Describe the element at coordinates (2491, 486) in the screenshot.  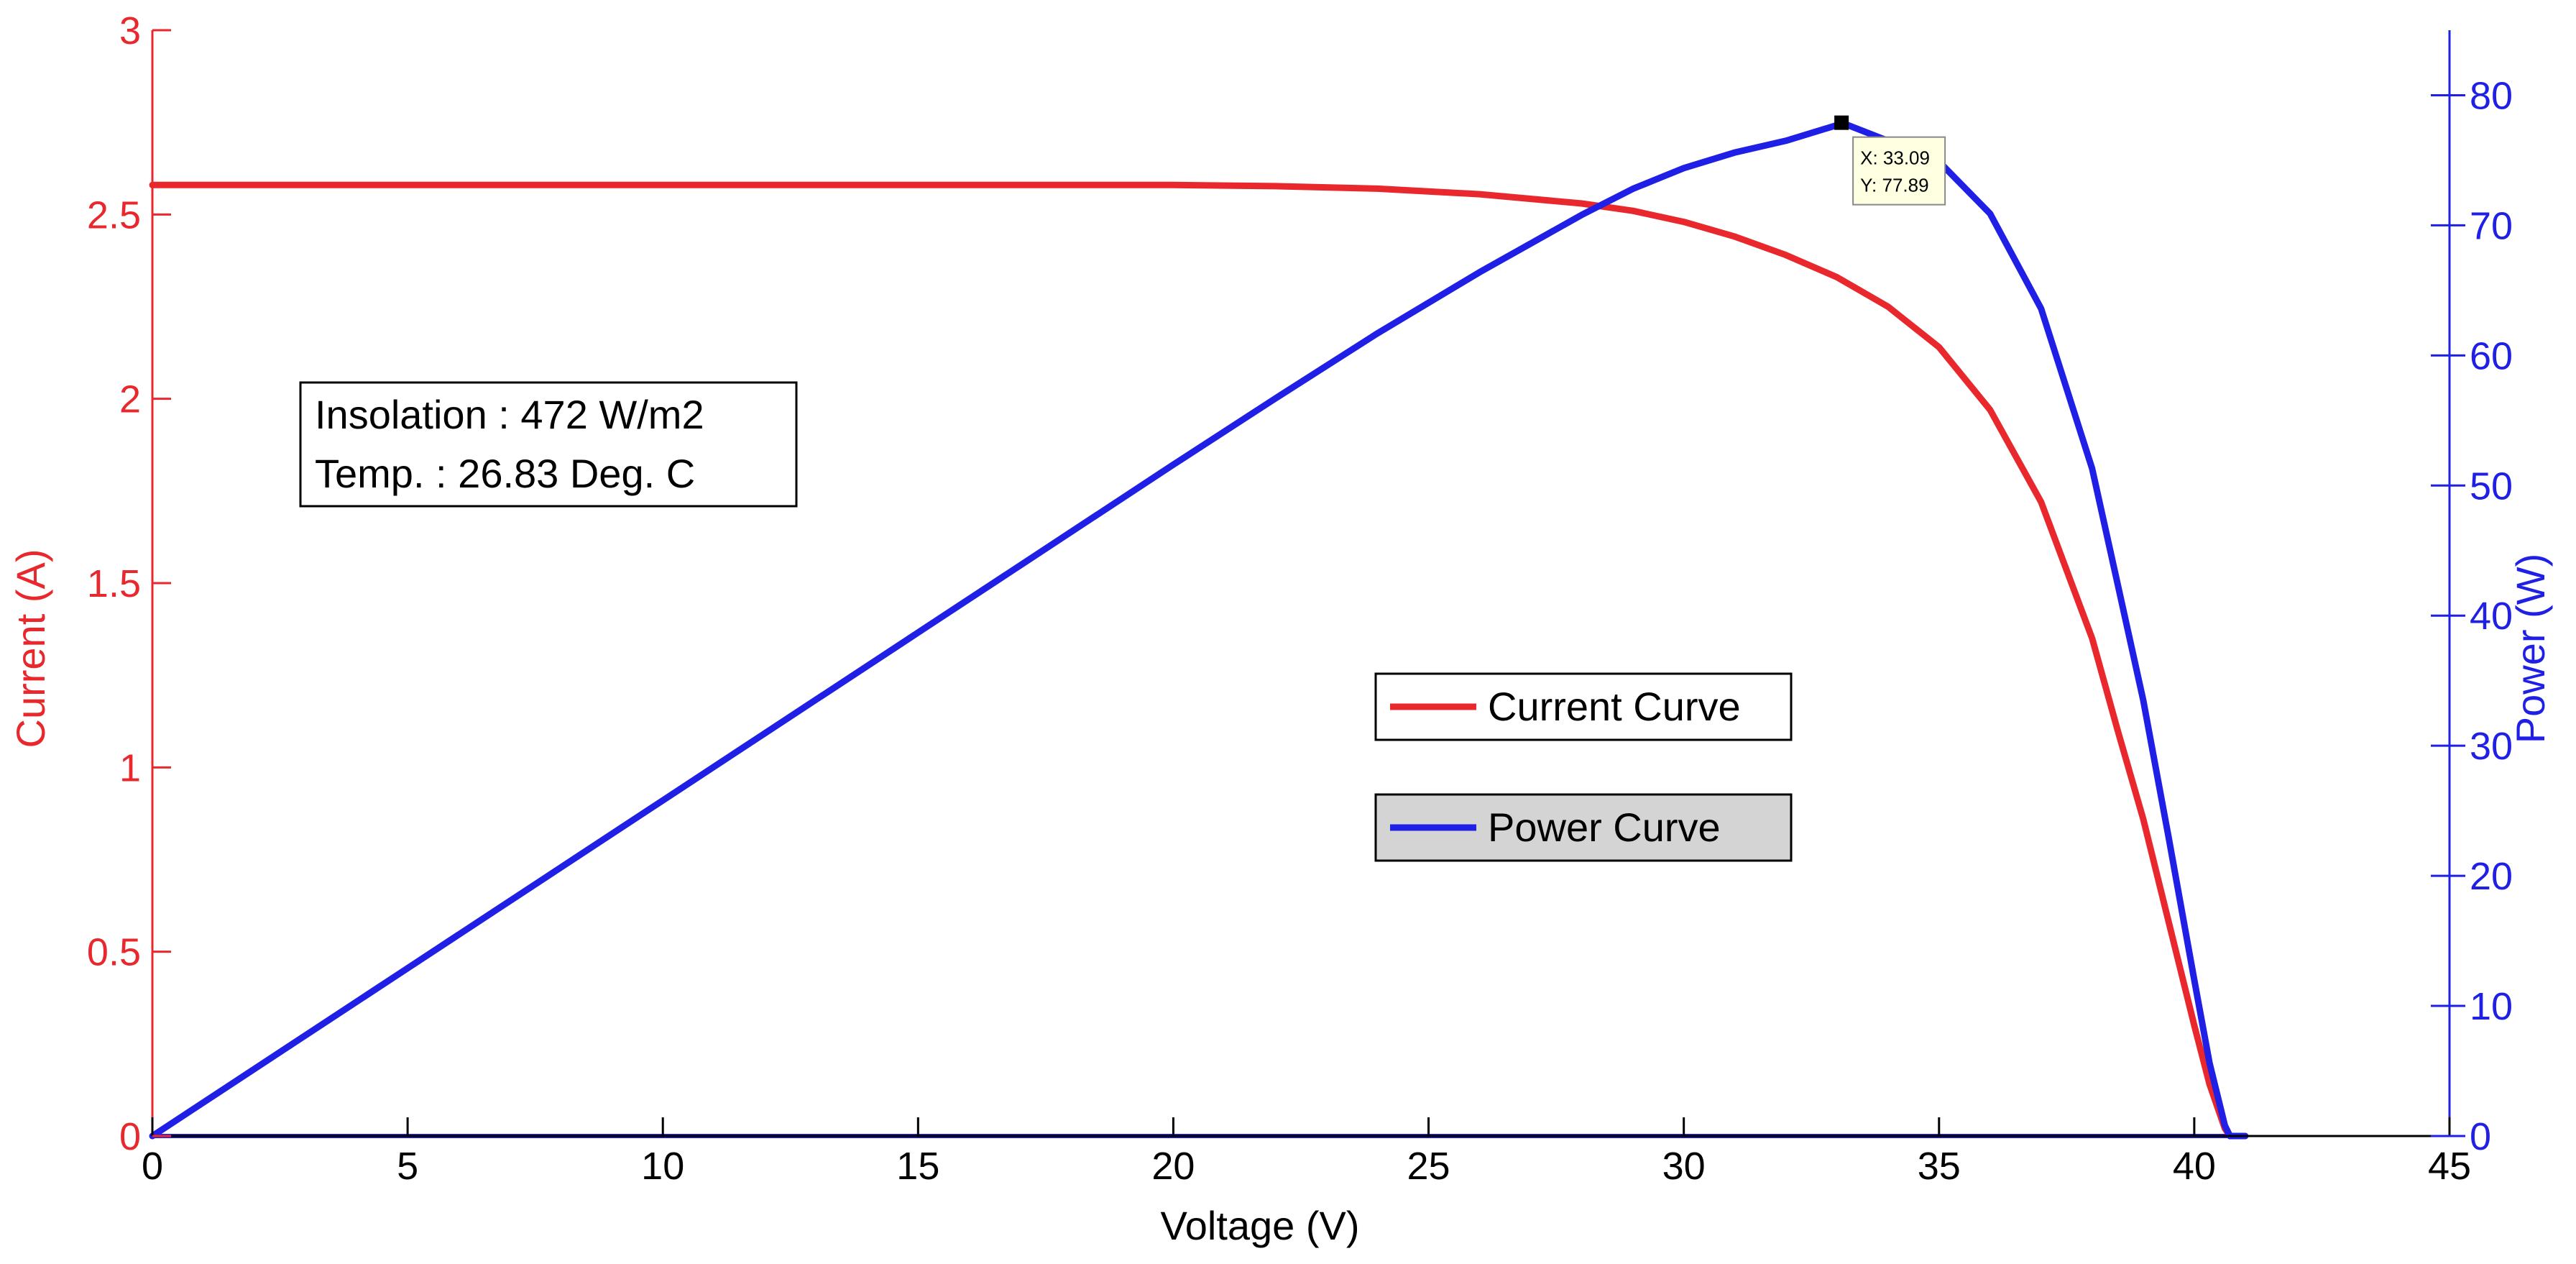
I see `y-right-tick-label: 50` at that location.